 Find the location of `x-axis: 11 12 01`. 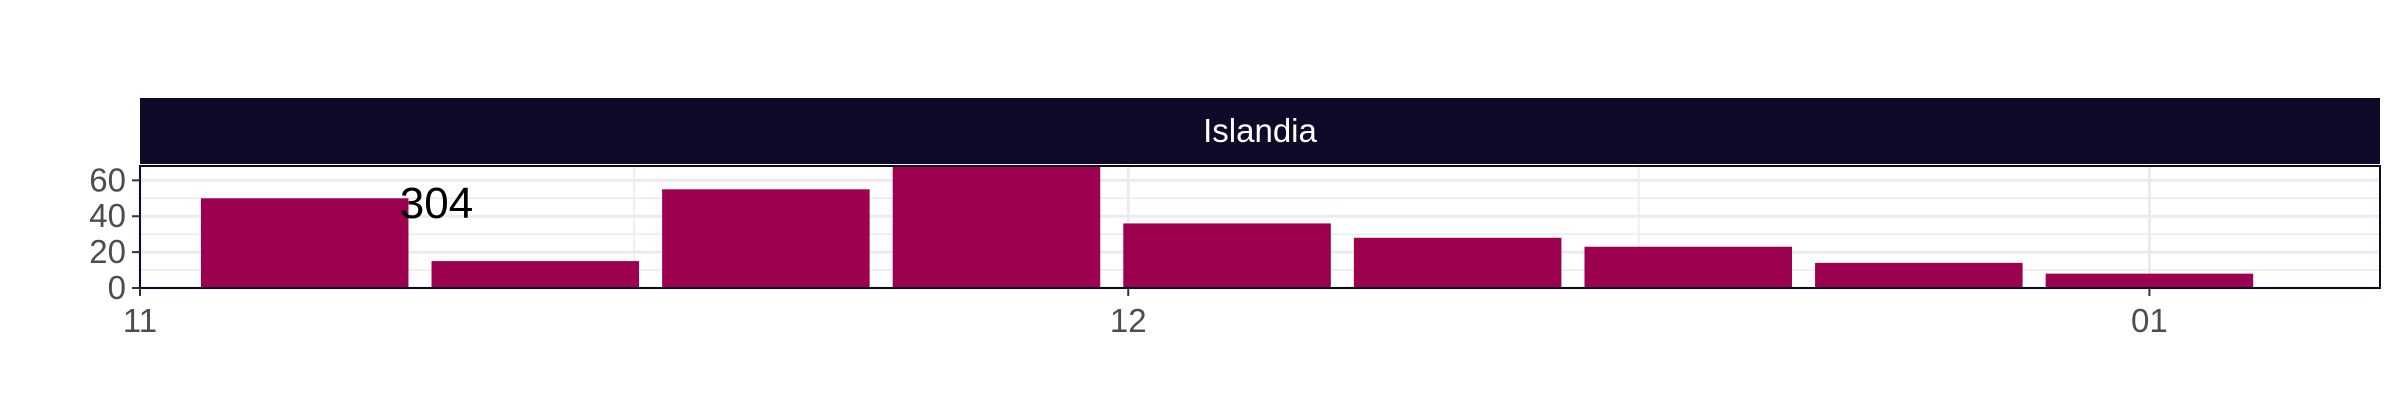

x-axis: 11 12 01 is located at coordinates (1145, 313).